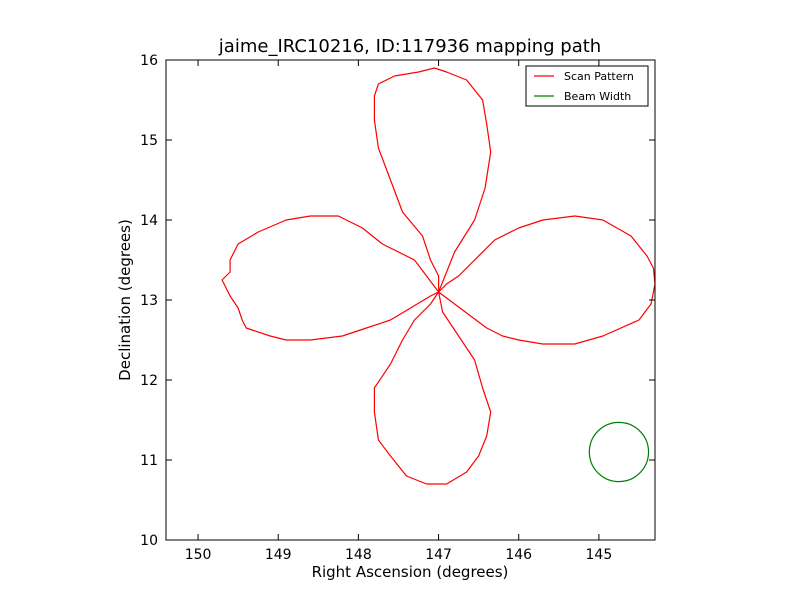  What do you see at coordinates (149, 221) in the screenshot?
I see `y-tick-label: 14` at bounding box center [149, 221].